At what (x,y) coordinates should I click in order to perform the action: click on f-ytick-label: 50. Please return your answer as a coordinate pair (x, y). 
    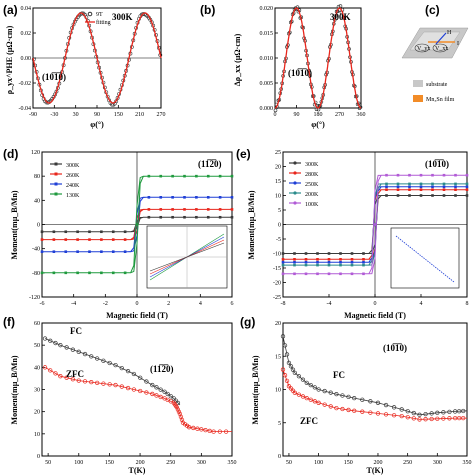
    Looking at the image, I should click on (37, 346).